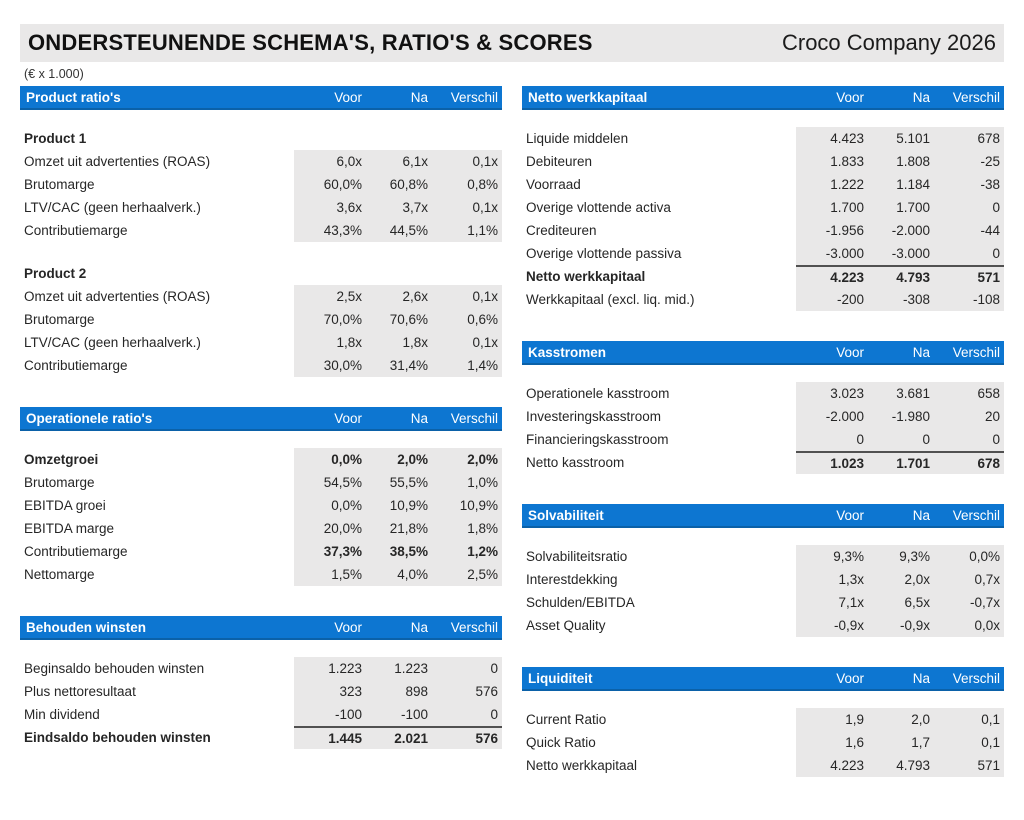 This screenshot has width=1024, height=820. I want to click on row-label: Operationele kasstroom, so click(598, 393).